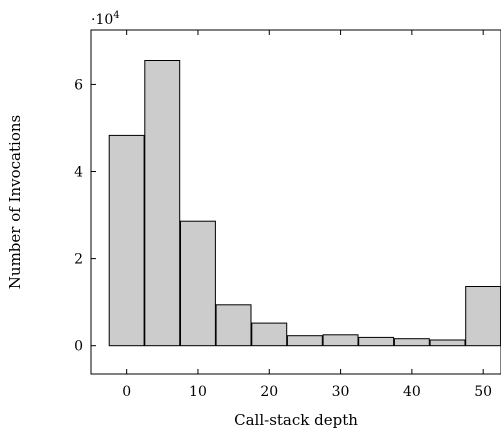 This screenshot has height=435, width=501. Describe the element at coordinates (341, 392) in the screenshot. I see `x-tick-label-30: 30` at that location.